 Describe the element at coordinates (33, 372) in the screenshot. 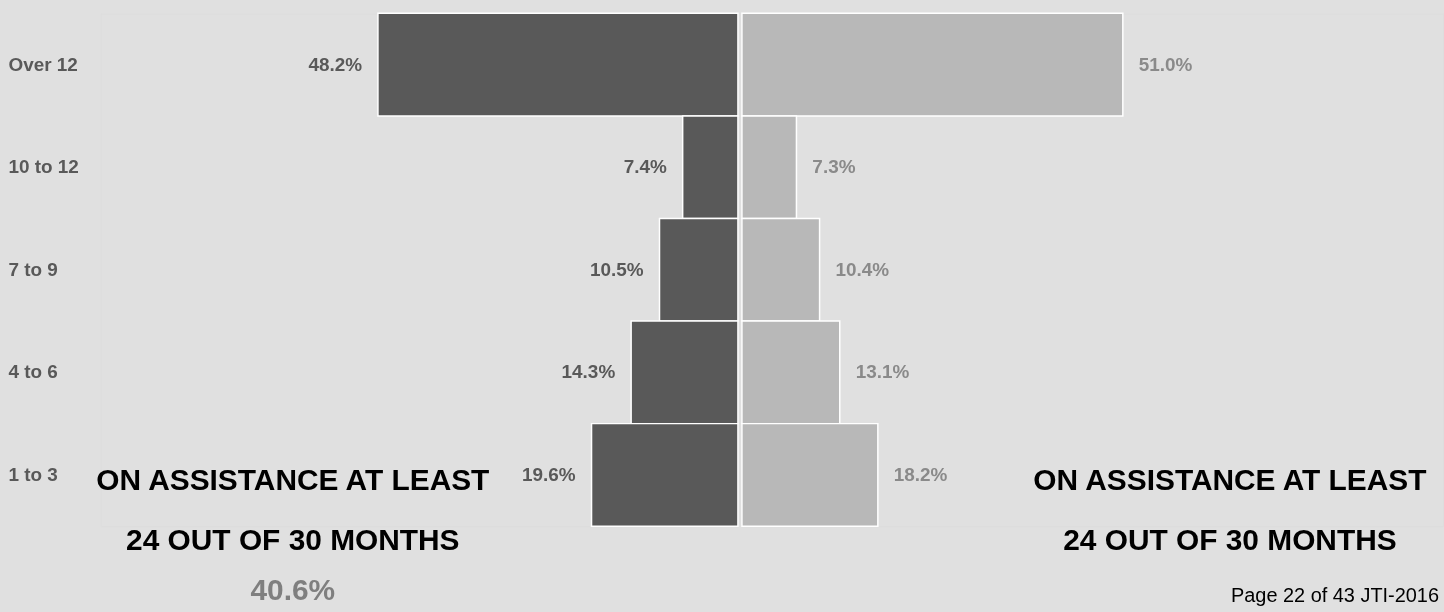

I see `y-tick-label: 4 to 6` at that location.